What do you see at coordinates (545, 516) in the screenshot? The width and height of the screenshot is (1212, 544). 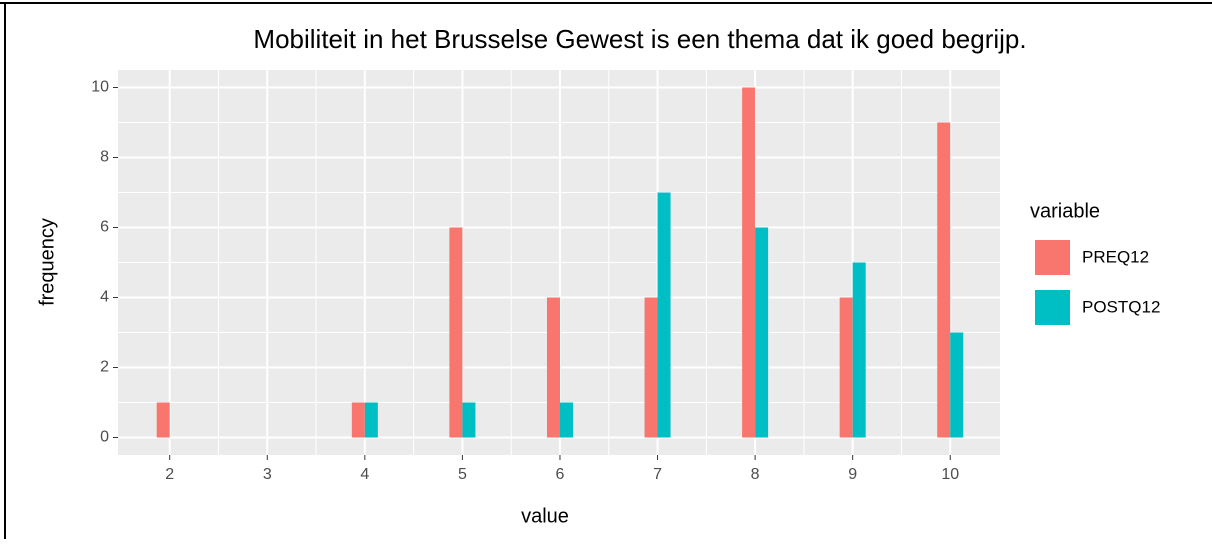 I see `x-axis-label: value` at bounding box center [545, 516].